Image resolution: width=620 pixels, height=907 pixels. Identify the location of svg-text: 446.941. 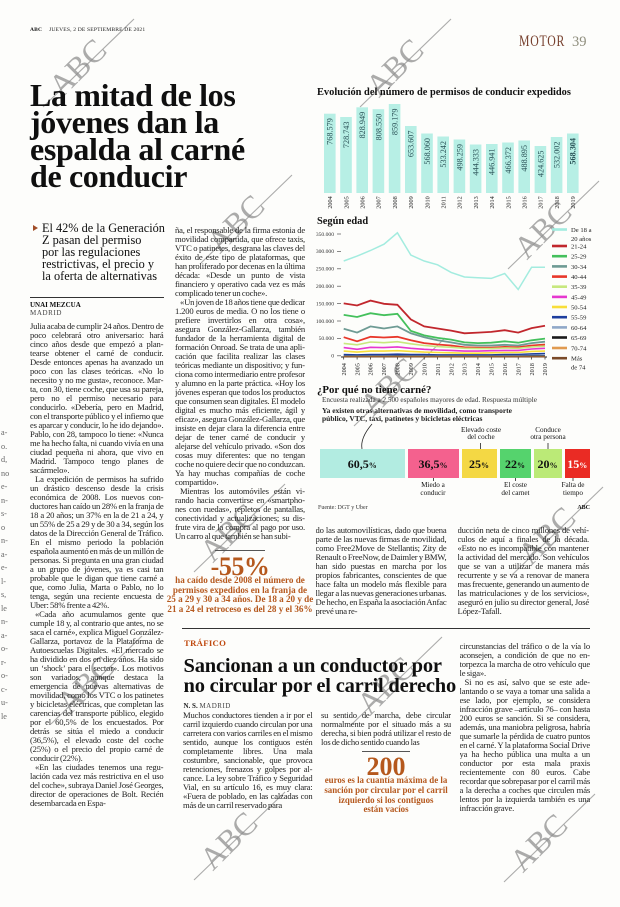
(492, 162).